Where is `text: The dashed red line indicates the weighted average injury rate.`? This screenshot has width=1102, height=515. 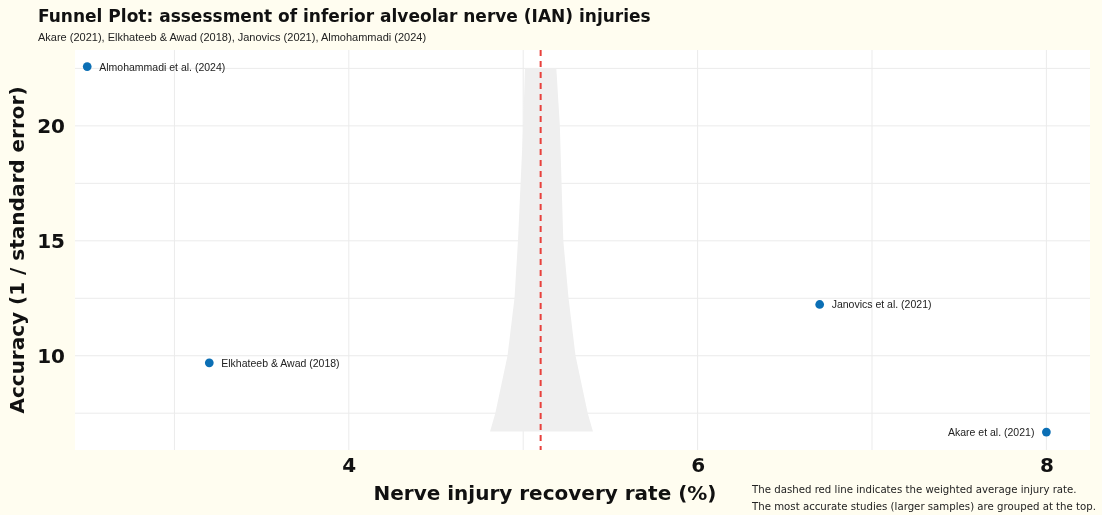 text: The dashed red line indicates the weighted average injury rate. is located at coordinates (914, 489).